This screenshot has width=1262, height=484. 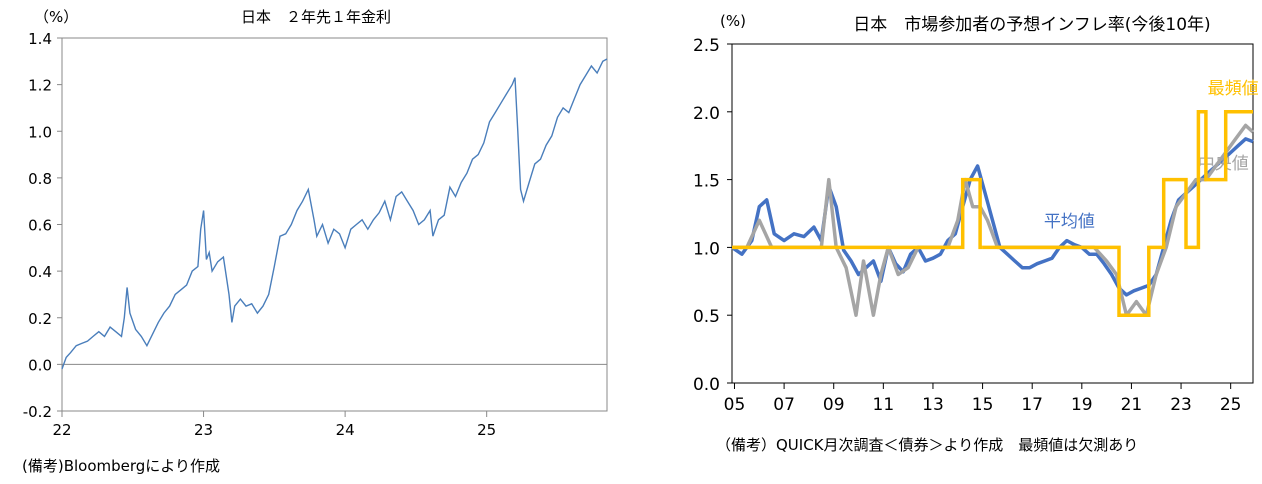 I want to click on y-tick-label: 2.5, so click(x=706, y=46).